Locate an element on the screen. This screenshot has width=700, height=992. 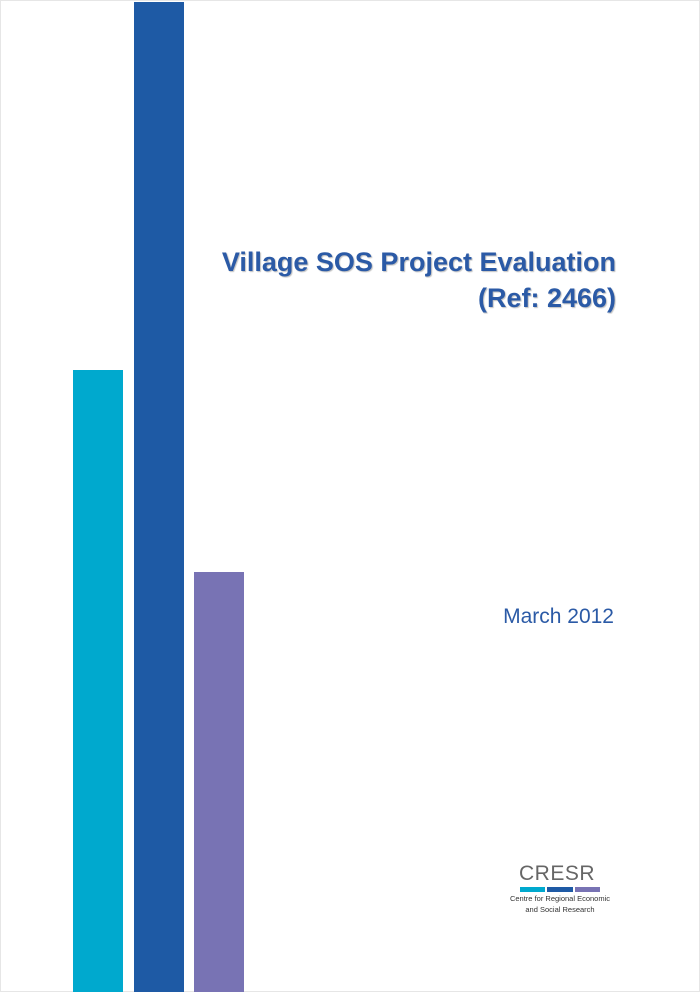
document-date: March 2012 is located at coordinates (558, 616).